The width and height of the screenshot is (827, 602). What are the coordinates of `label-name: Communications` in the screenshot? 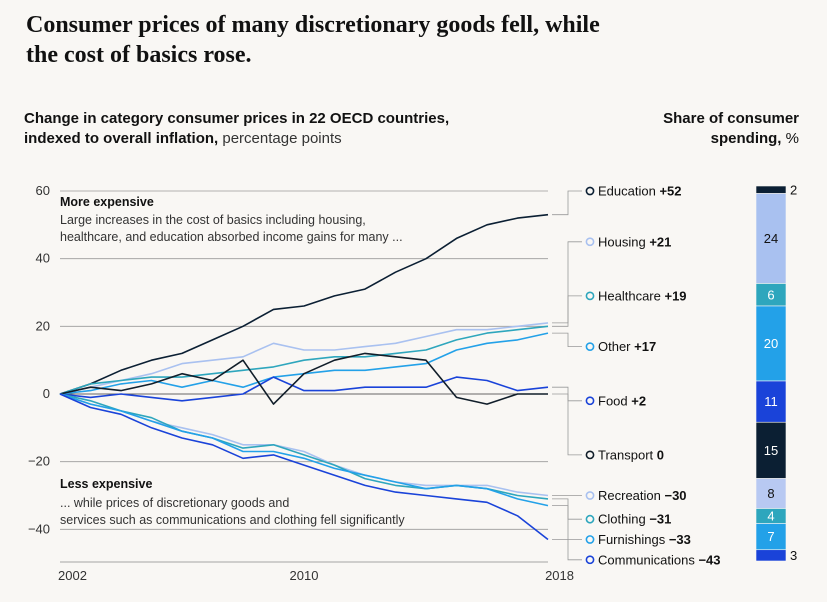 It's located at (648, 559).